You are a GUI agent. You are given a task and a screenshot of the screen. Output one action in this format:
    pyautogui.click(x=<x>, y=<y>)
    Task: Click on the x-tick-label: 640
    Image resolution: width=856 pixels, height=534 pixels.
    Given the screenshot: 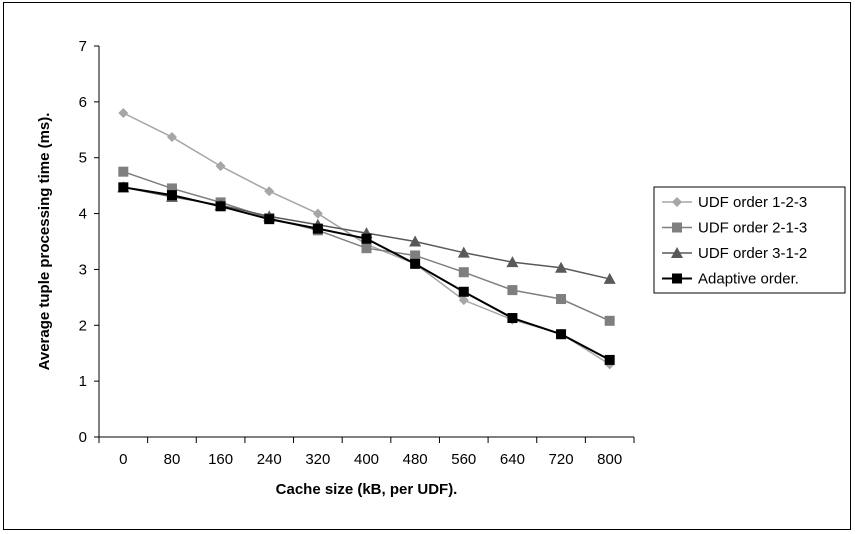 What is the action you would take?
    pyautogui.click(x=512, y=459)
    